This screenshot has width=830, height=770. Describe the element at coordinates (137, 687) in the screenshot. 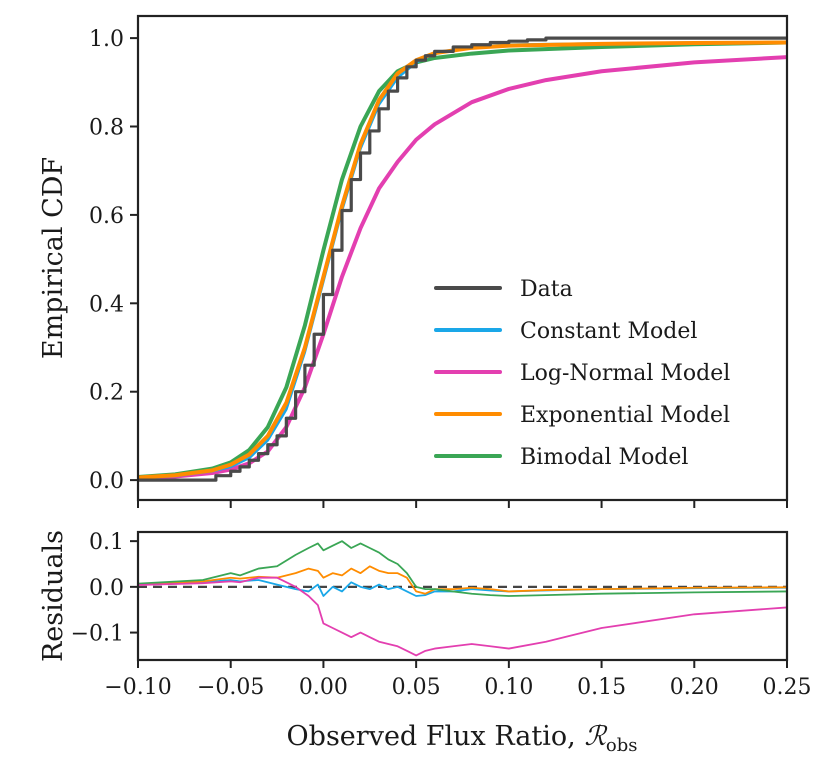

I see `residuals-xtick-label: −0.10` at that location.